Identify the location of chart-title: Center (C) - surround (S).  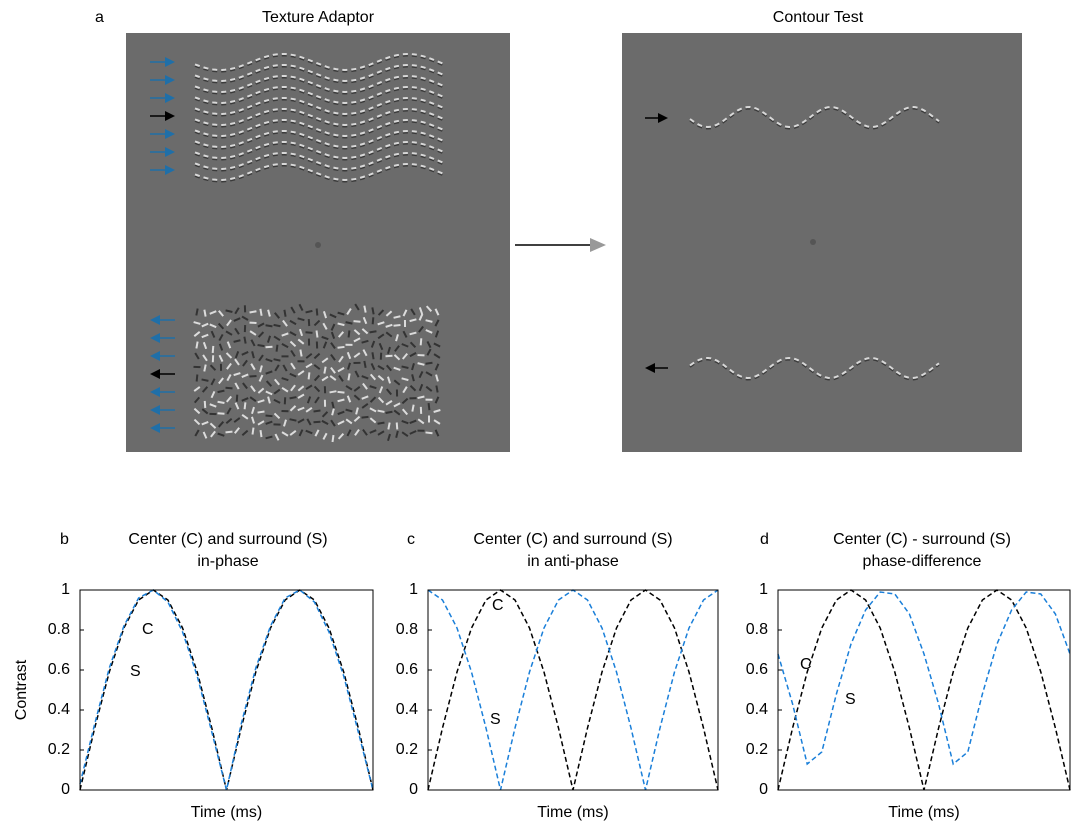
(922, 539).